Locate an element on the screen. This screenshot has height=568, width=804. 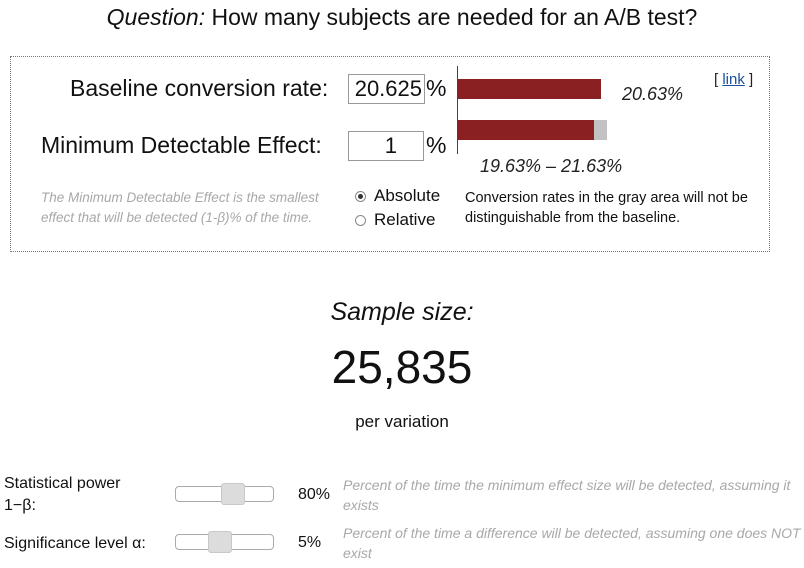
question-label: Question: is located at coordinates (156, 17).